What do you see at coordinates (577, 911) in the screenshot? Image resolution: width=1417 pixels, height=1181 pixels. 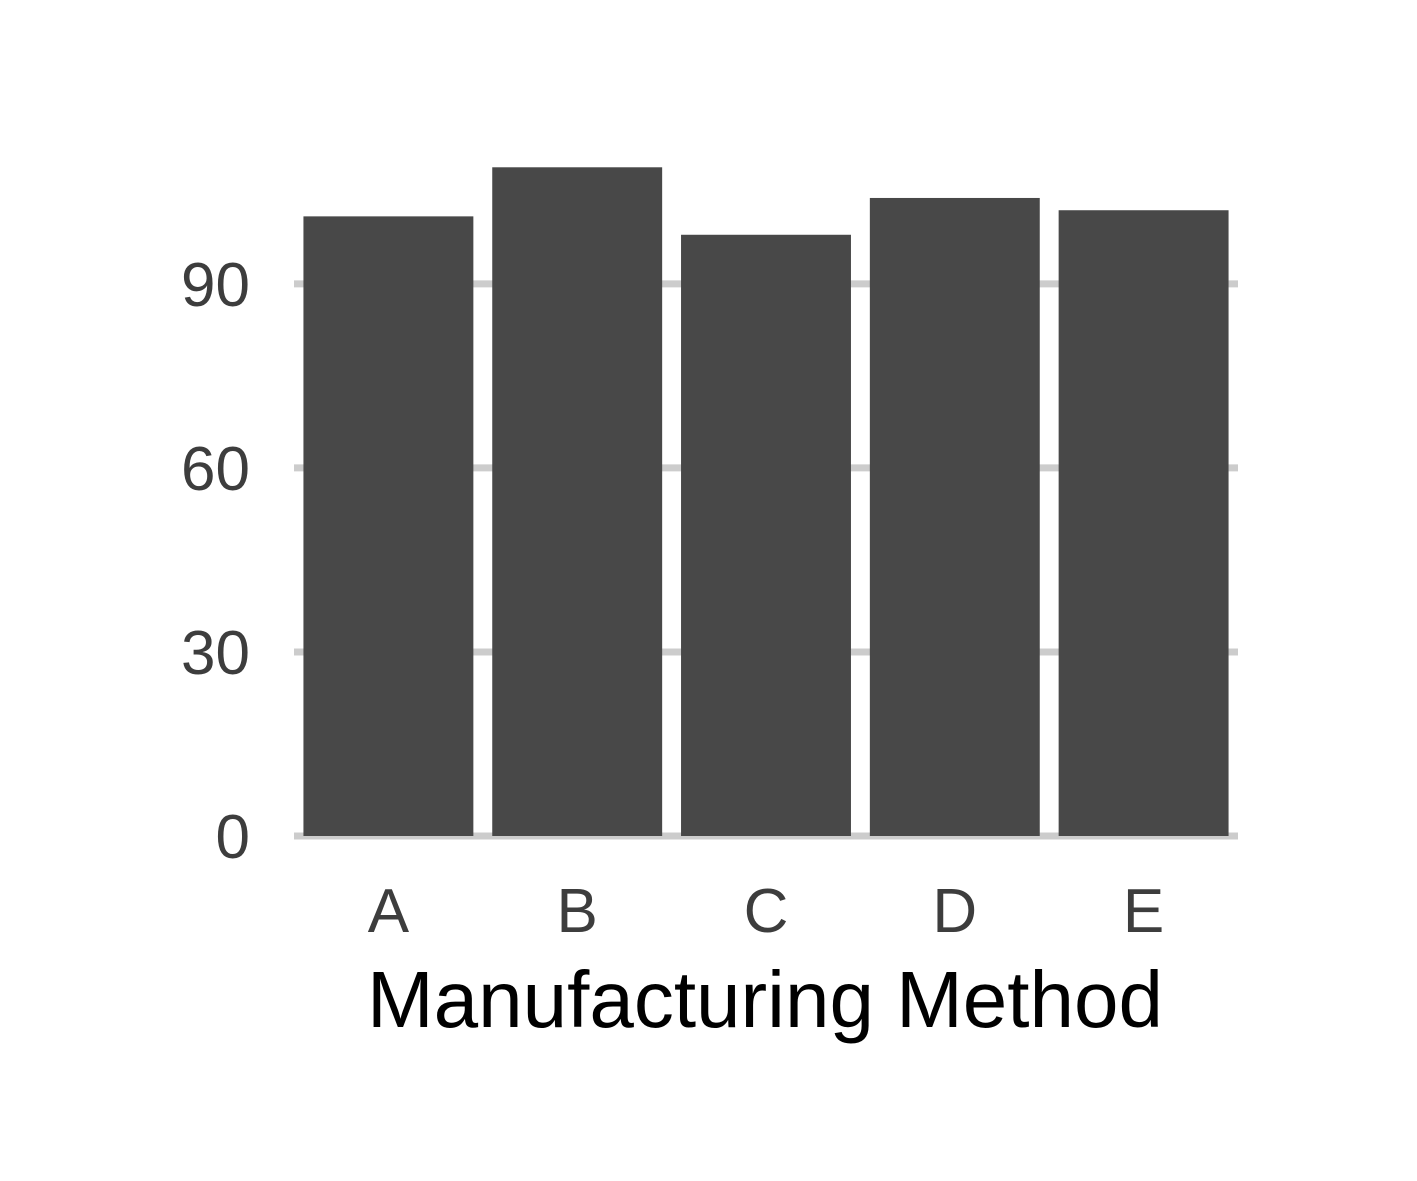 I see `x-tick-label: B` at bounding box center [577, 911].